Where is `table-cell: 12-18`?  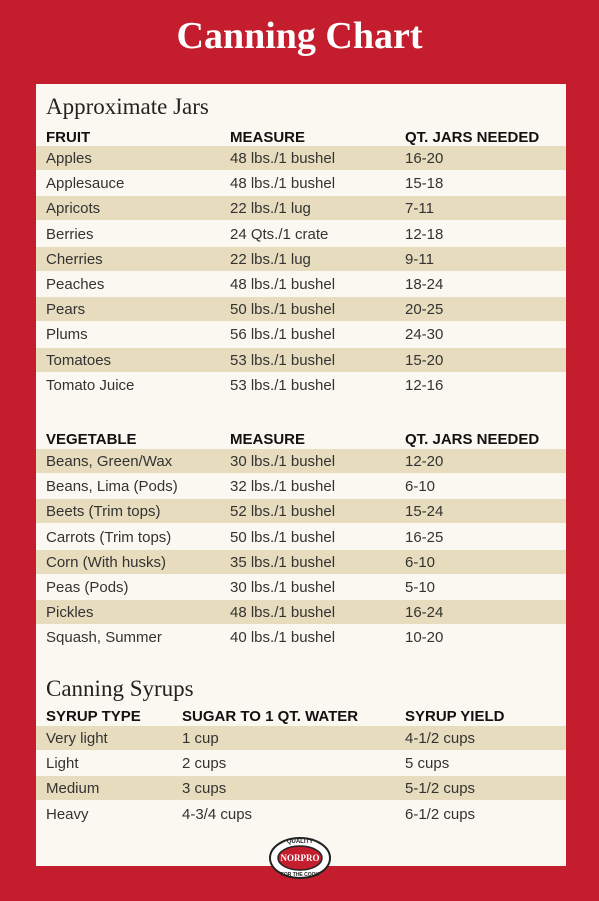
table-cell: 12-18 is located at coordinates (424, 234).